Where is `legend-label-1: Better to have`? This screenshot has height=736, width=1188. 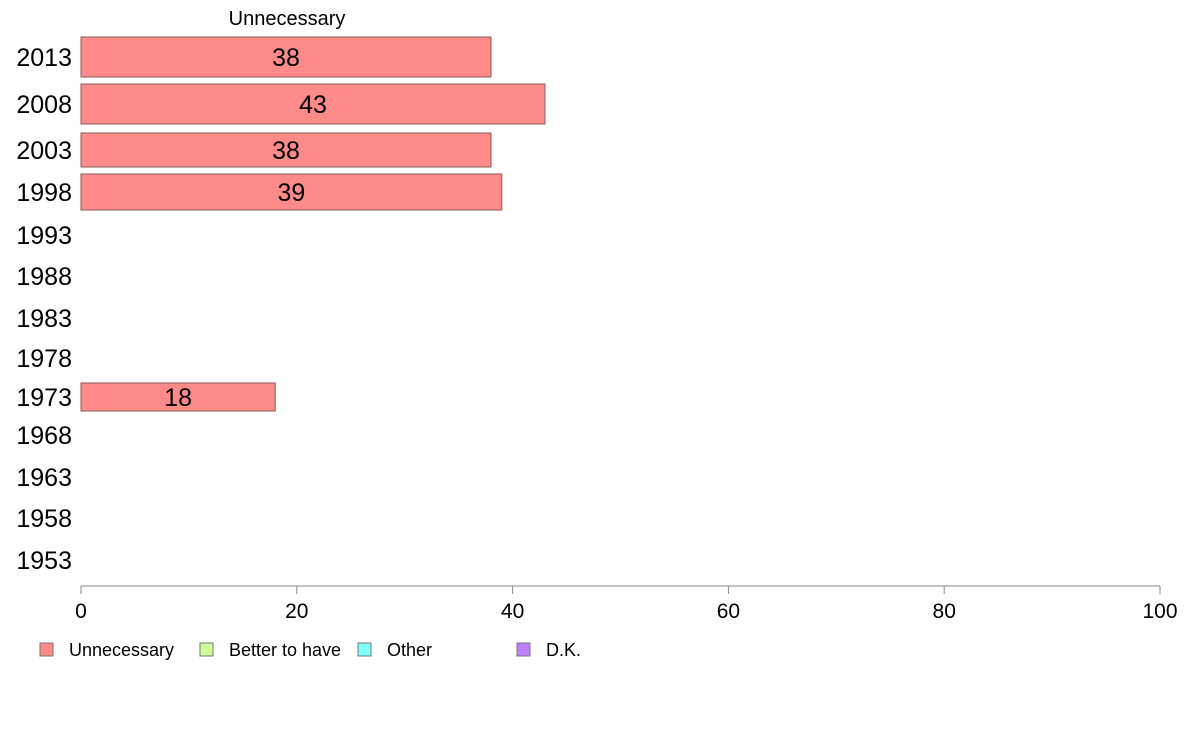
legend-label-1: Better to have is located at coordinates (285, 650).